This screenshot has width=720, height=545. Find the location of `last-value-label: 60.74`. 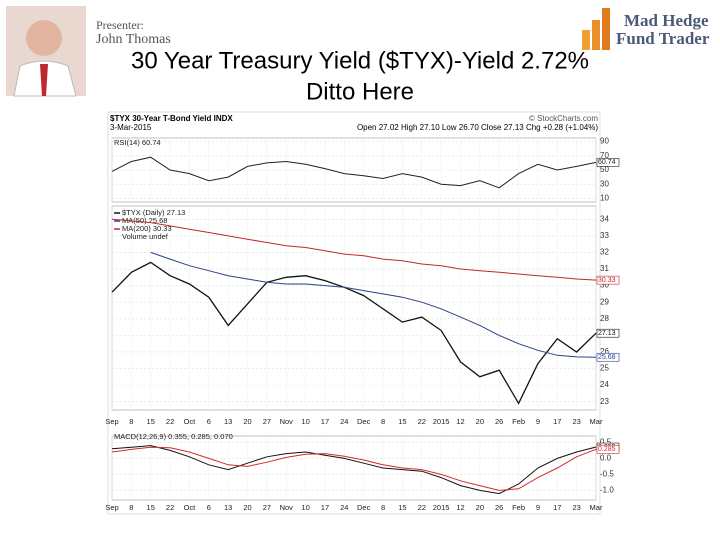

last-value-label: 60.74 is located at coordinates (607, 162).